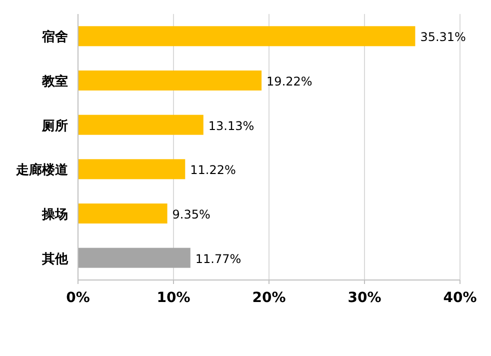  Describe the element at coordinates (54, 215) in the screenshot. I see `y-tick-label: 操场` at that location.